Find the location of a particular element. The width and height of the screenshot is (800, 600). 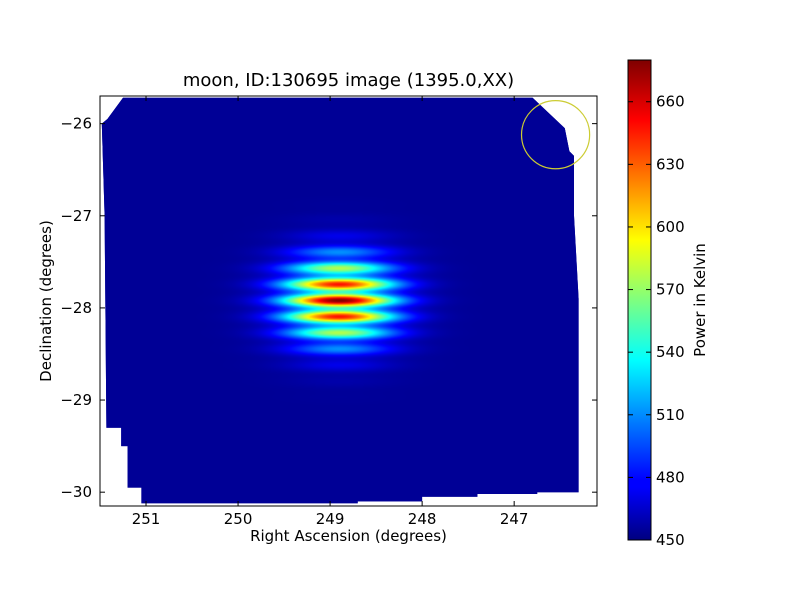

y-tick-label: −26 is located at coordinates (76, 124).